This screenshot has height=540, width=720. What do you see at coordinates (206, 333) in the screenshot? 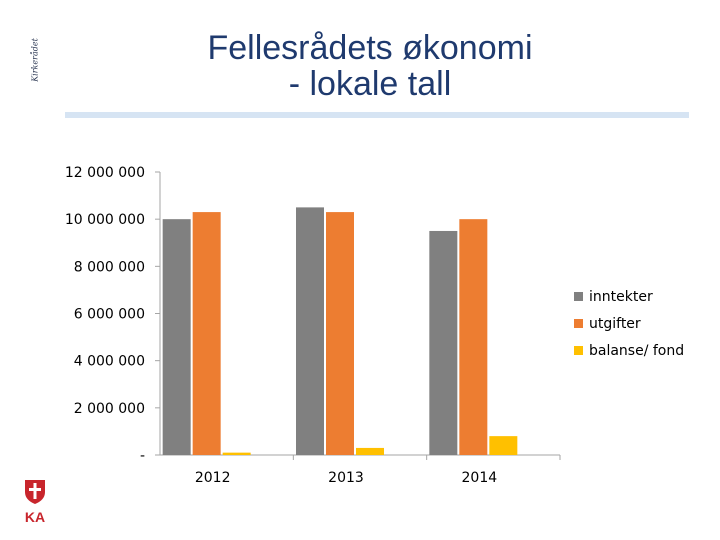
I see `bar-utgifter-2012` at bounding box center [206, 333].